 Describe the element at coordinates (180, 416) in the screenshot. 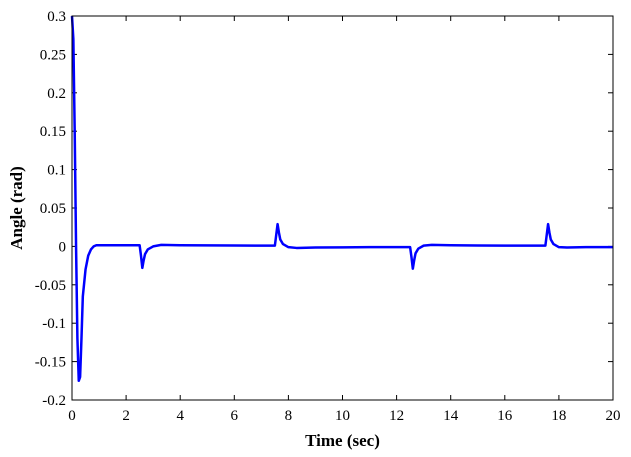

I see `x-tick-label: 4` at that location.